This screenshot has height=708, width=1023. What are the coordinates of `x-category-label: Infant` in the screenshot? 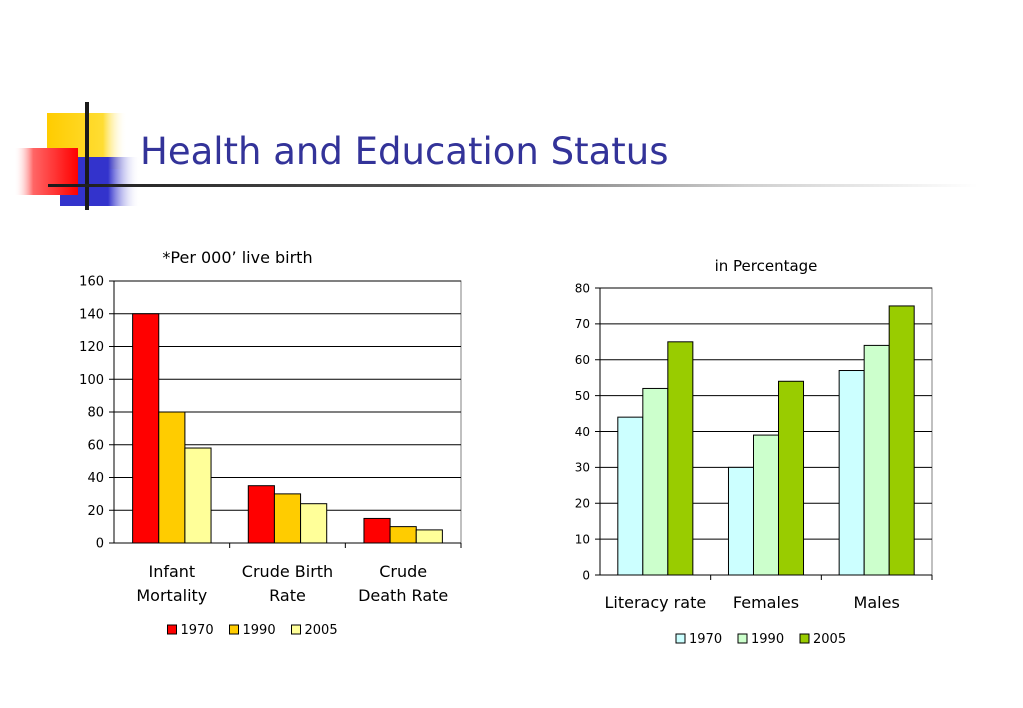 It's located at (171, 571).